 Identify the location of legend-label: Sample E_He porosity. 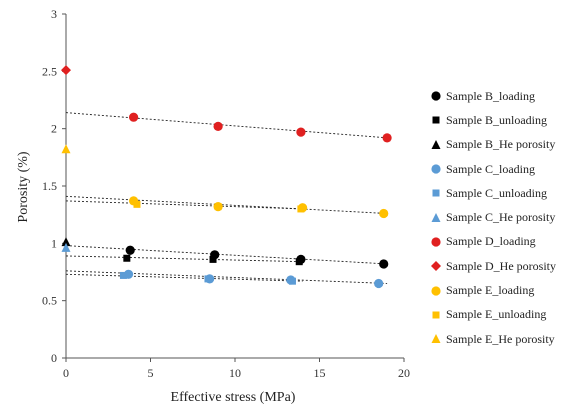
(500, 338).